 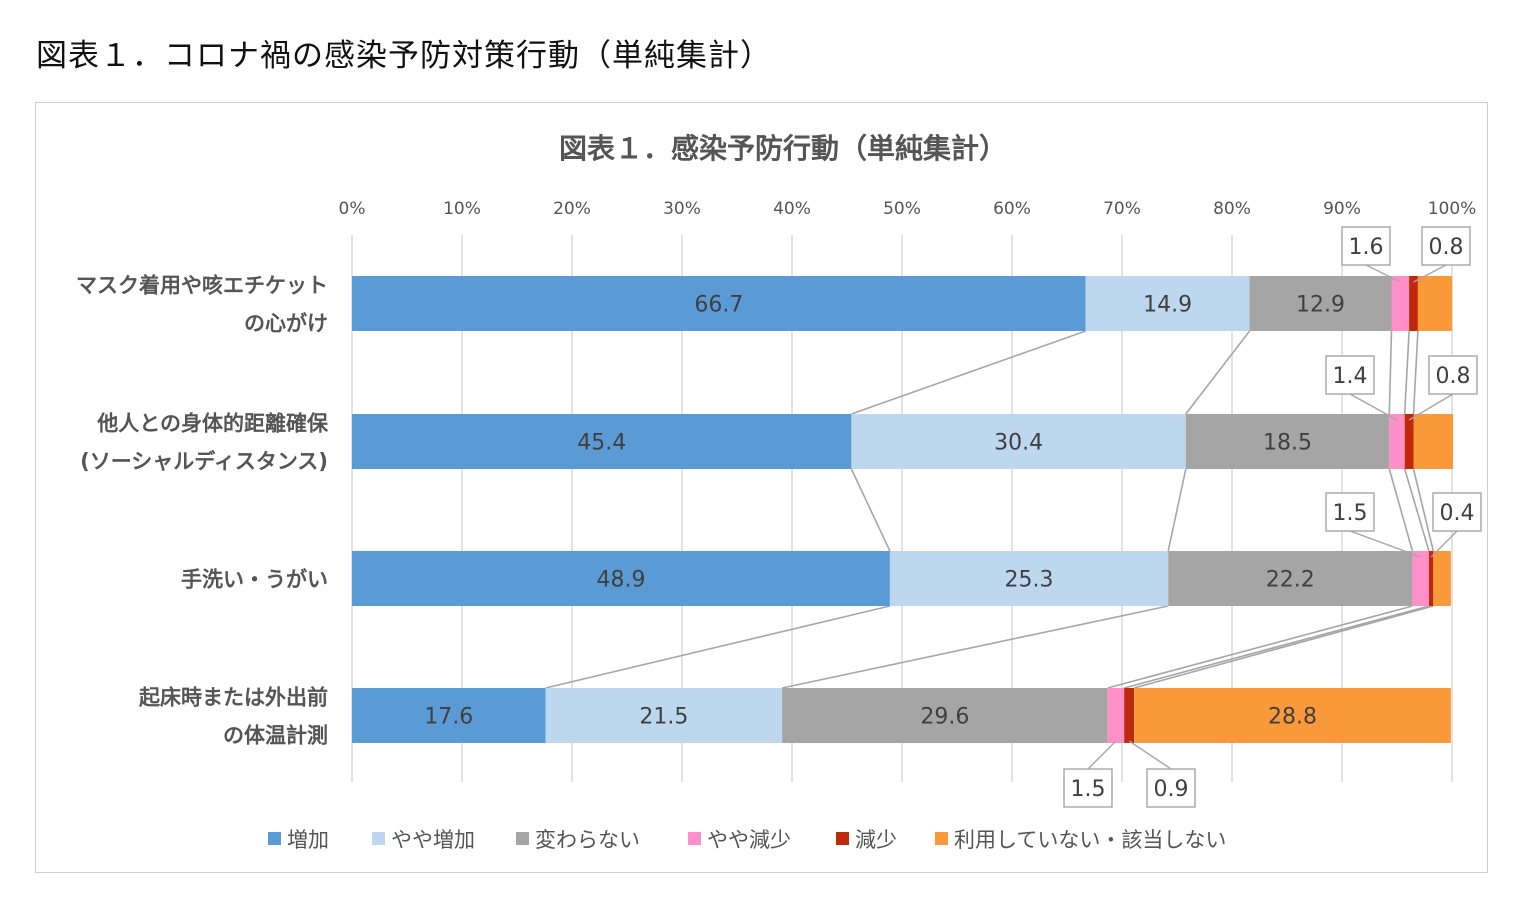 I want to click on data-label: 29.6, so click(x=944, y=717).